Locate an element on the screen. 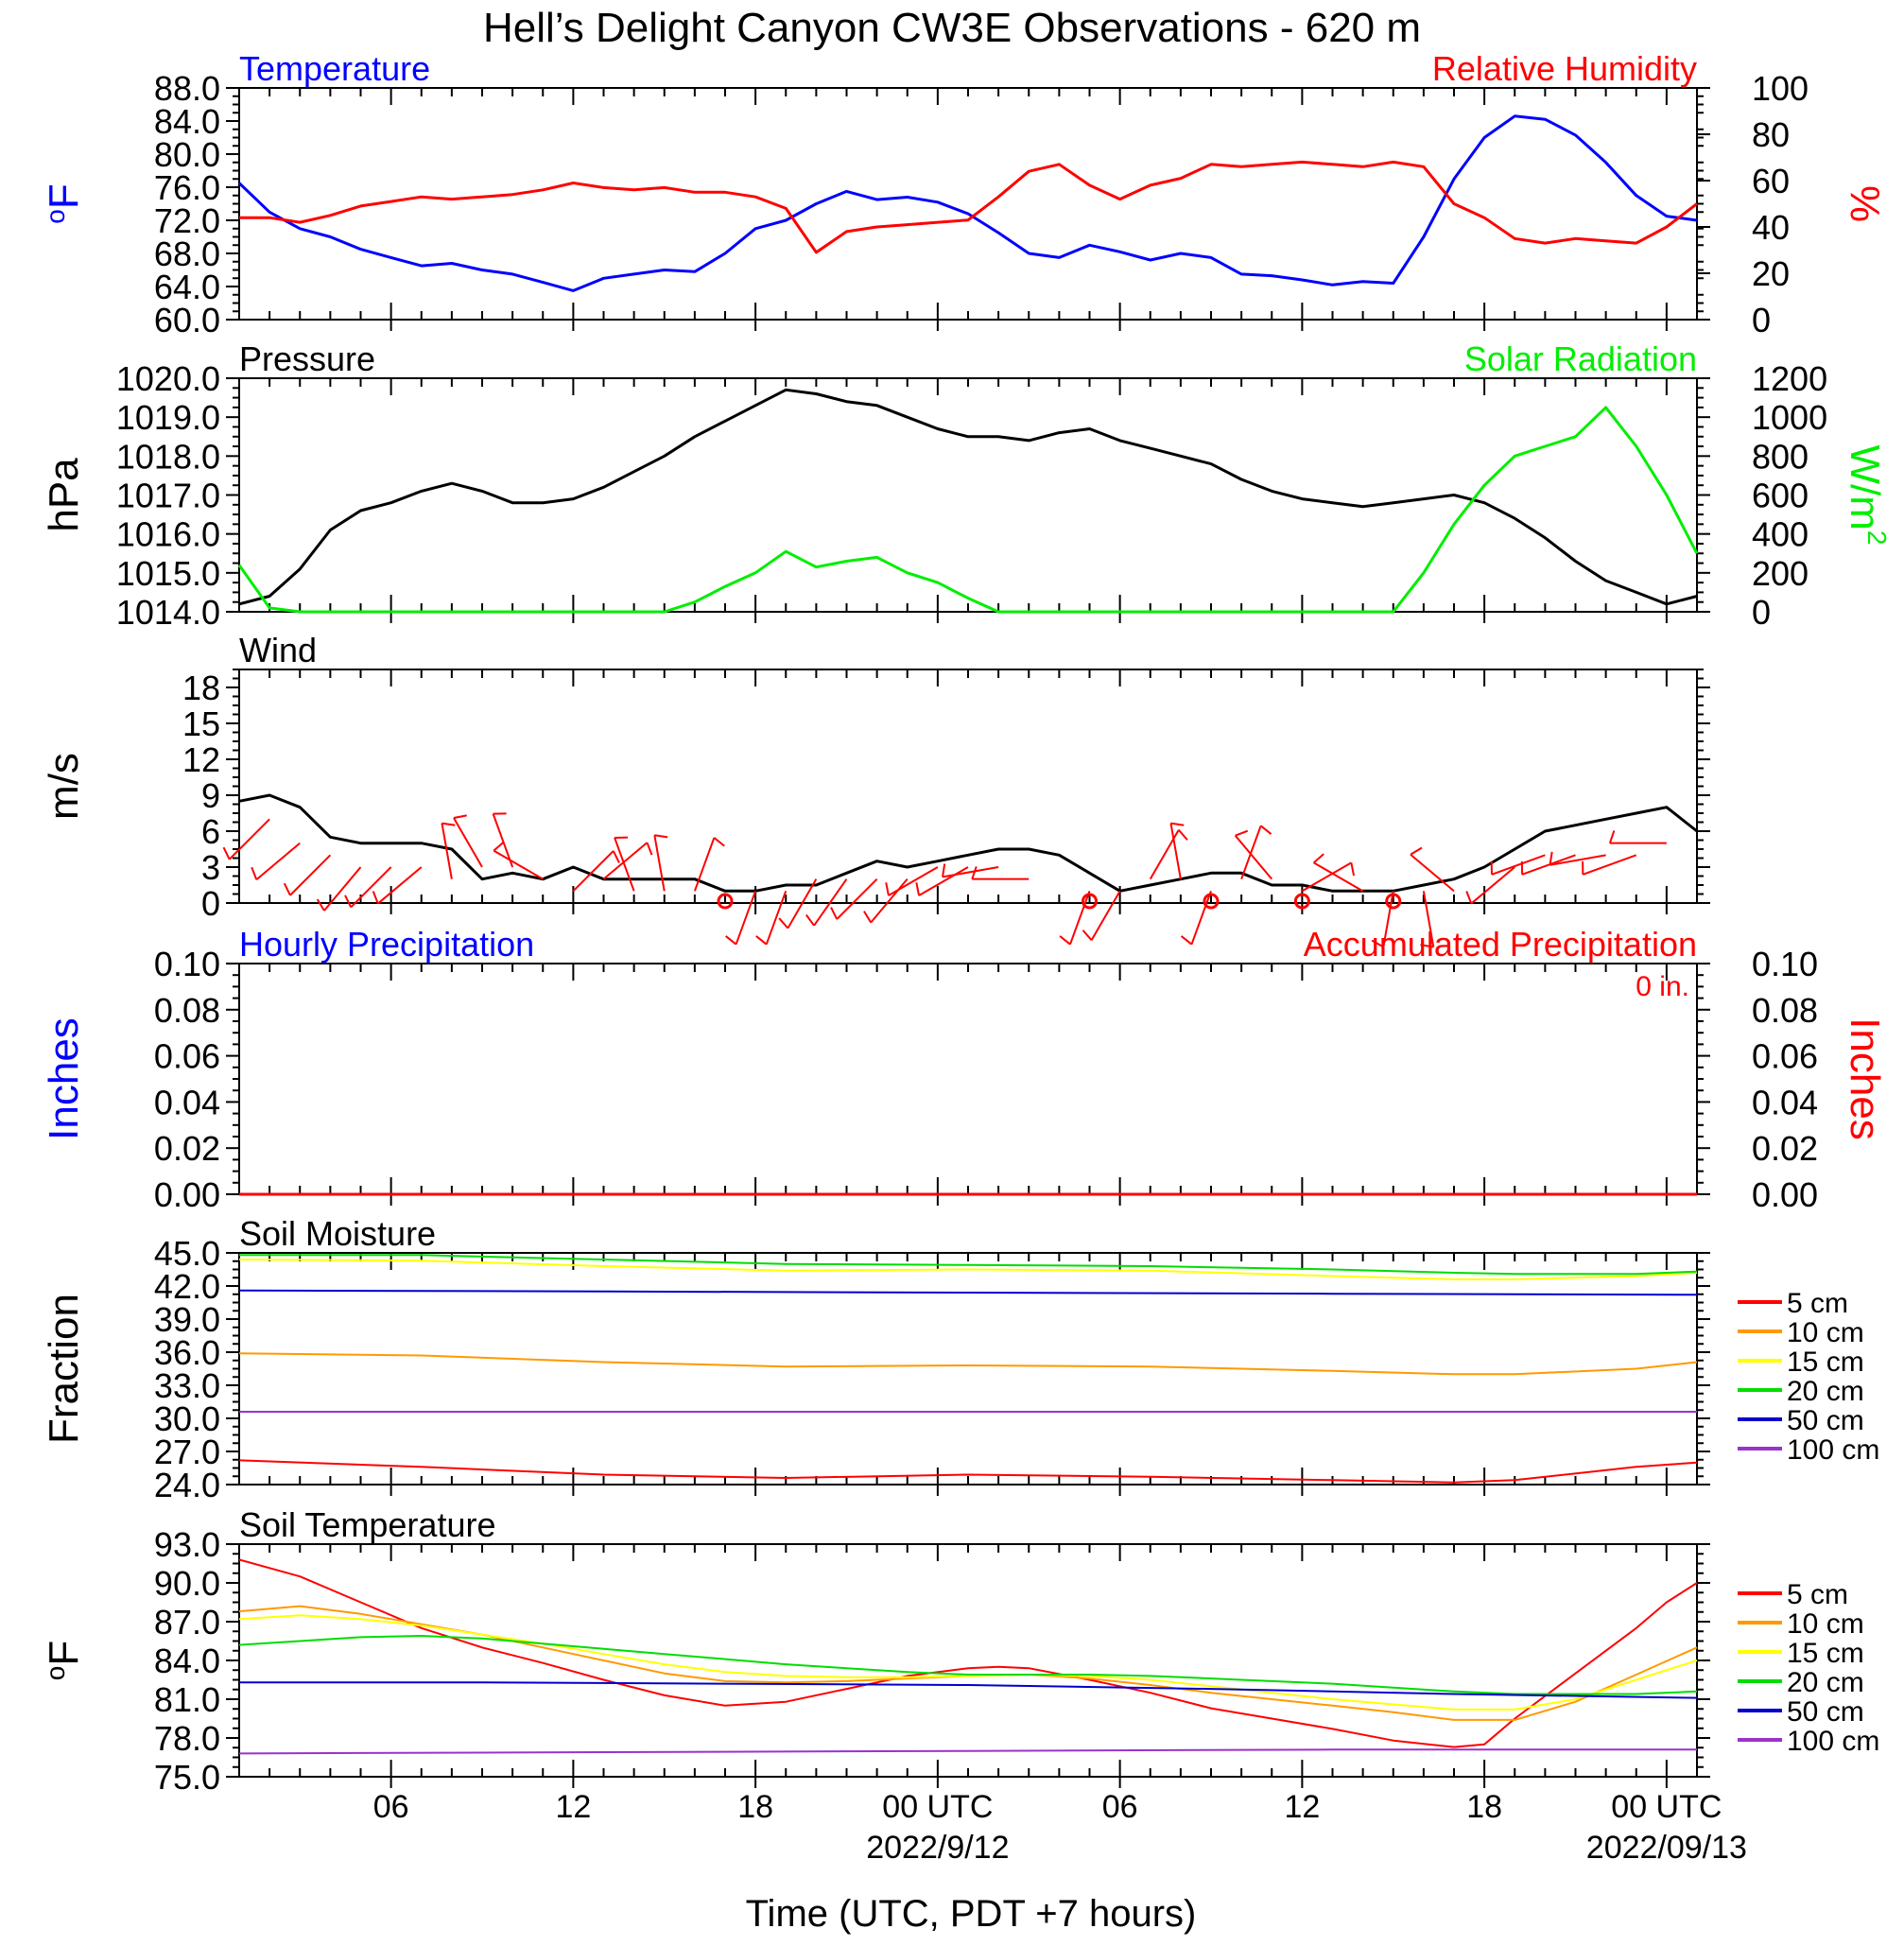 This screenshot has height=1946, width=1904. x-date-label: 2022/9/12 is located at coordinates (938, 1848).